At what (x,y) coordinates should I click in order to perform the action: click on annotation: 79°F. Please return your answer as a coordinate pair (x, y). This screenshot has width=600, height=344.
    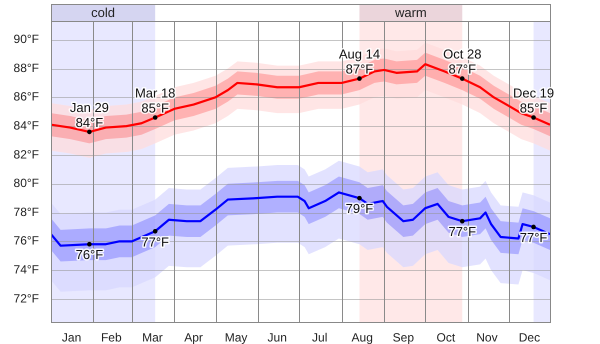
    Looking at the image, I should click on (360, 208).